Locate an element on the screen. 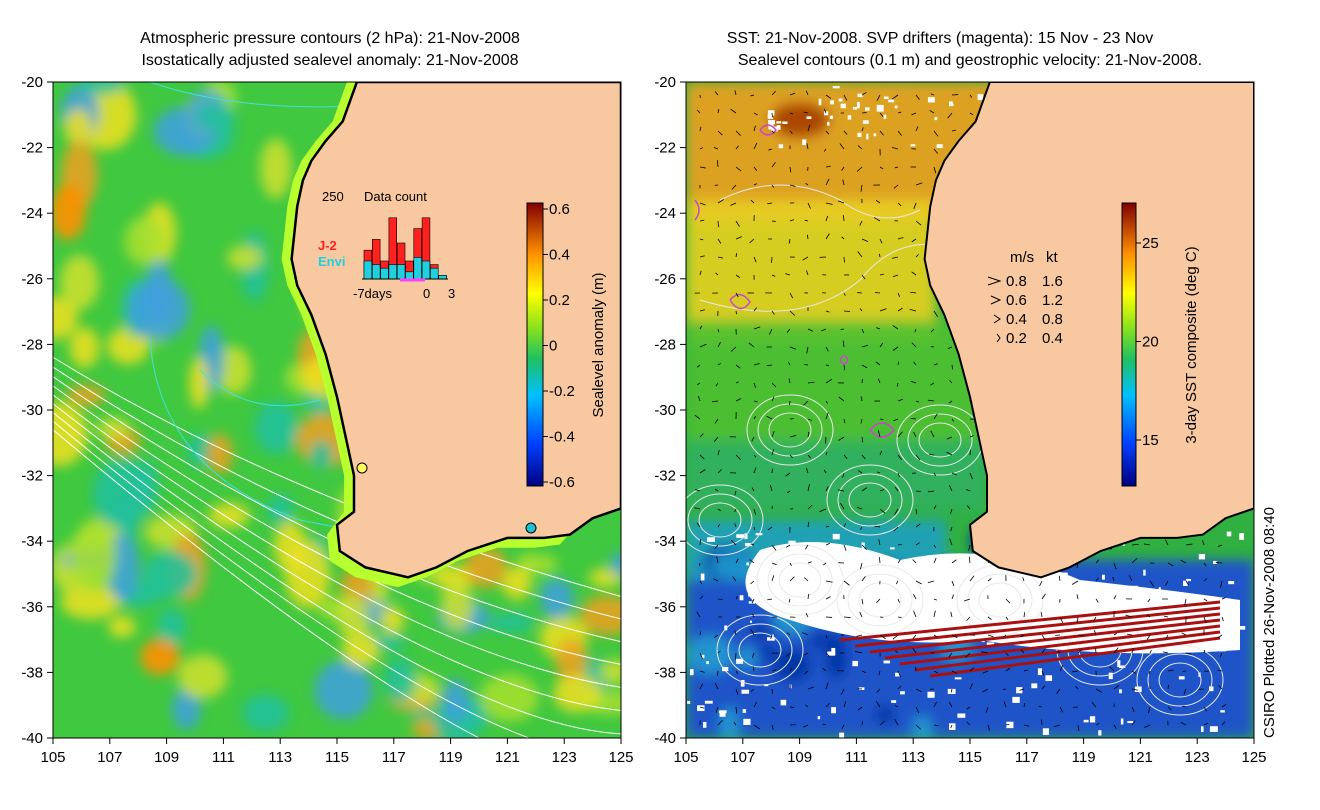  sla-colorbar-tick-label: -0.4 is located at coordinates (562, 437).